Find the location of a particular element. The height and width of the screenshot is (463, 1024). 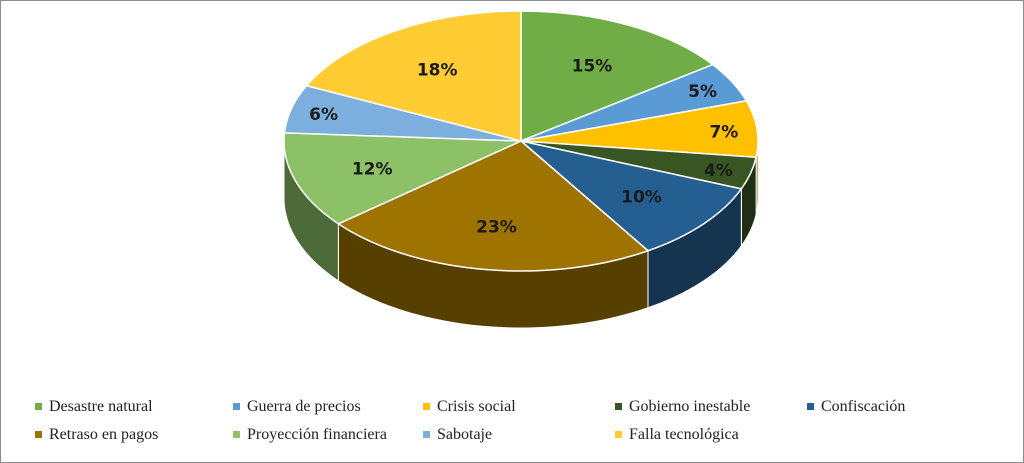

slice-crisis-social is located at coordinates (639, 129).